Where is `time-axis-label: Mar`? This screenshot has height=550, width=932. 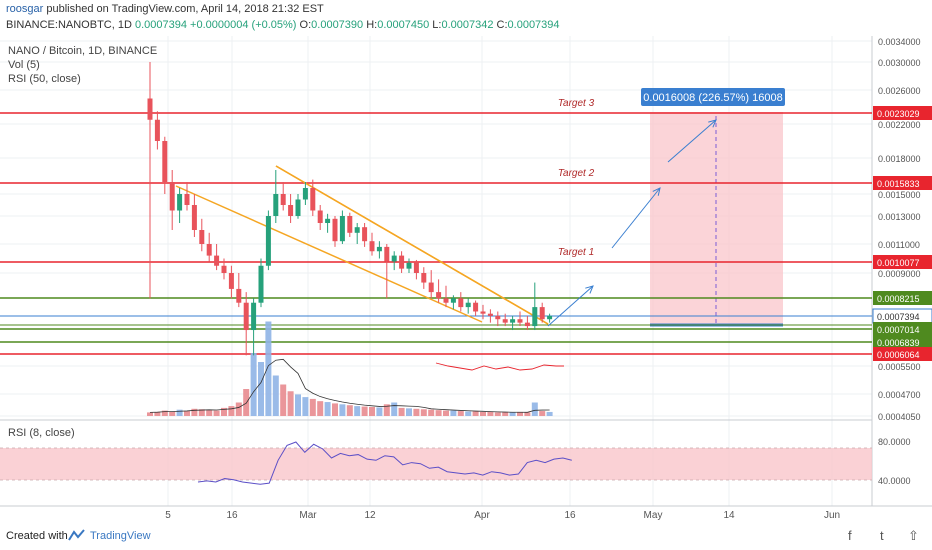
time-axis-label: Mar is located at coordinates (308, 515).